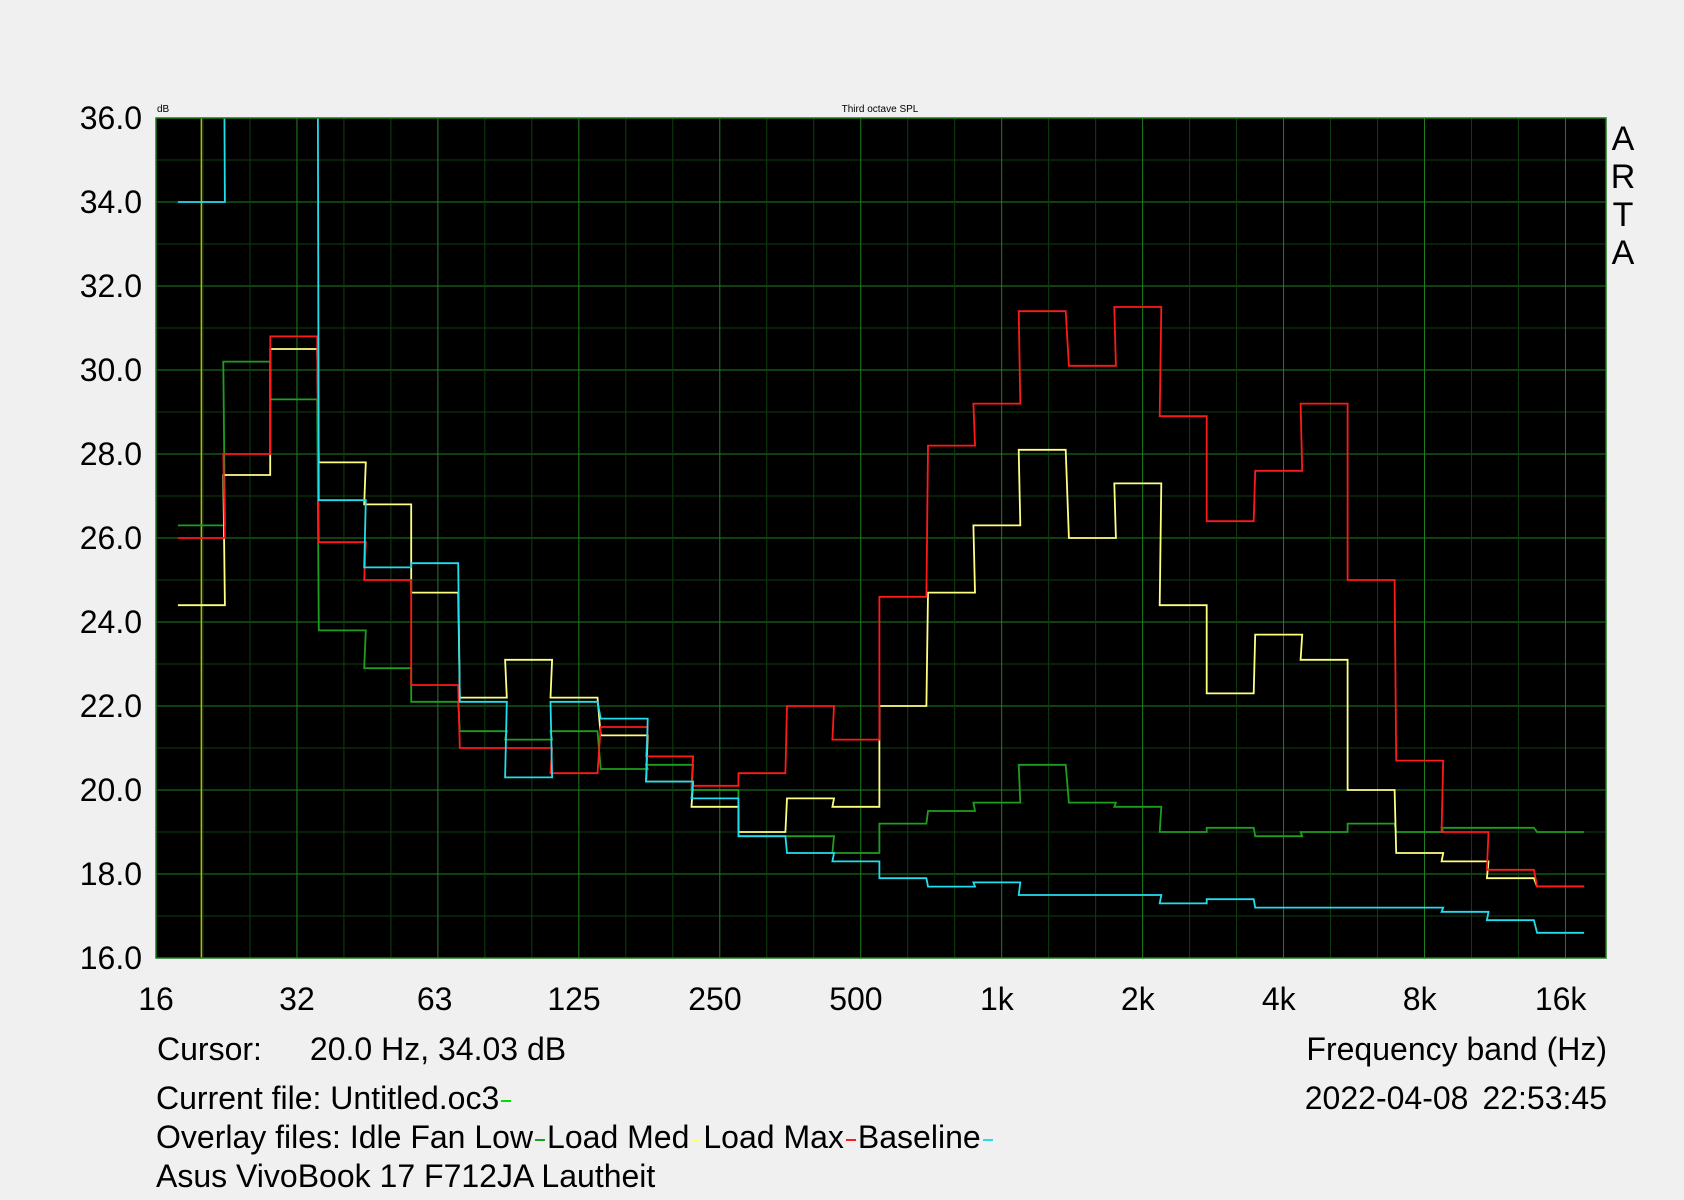 The width and height of the screenshot is (1684, 1200). What do you see at coordinates (880, 109) in the screenshot?
I see `chart-title: Third octave SPL` at bounding box center [880, 109].